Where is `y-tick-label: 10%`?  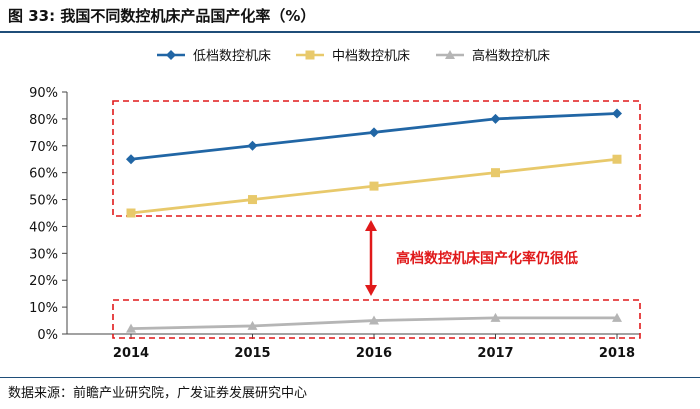
y-tick-label: 10% is located at coordinates (43, 308).